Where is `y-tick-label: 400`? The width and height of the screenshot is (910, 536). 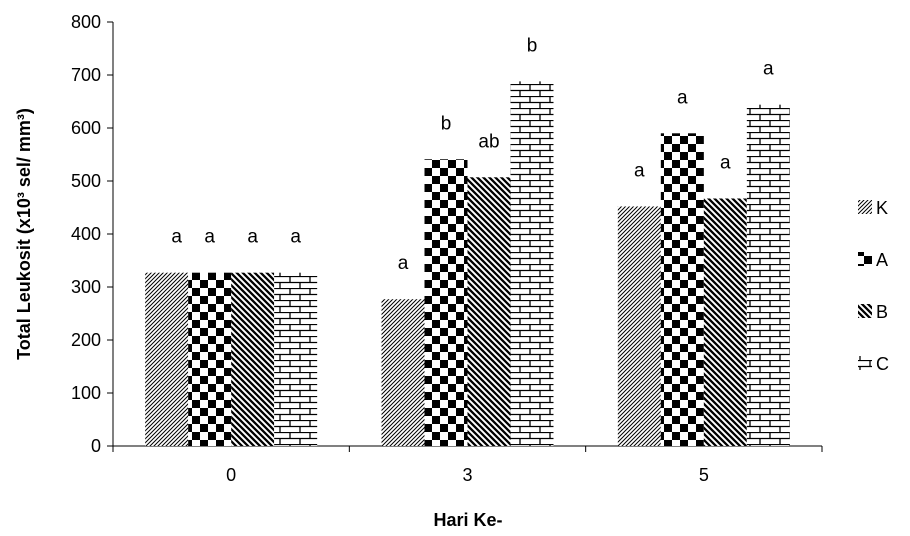
y-tick-label: 400 is located at coordinates (86, 234).